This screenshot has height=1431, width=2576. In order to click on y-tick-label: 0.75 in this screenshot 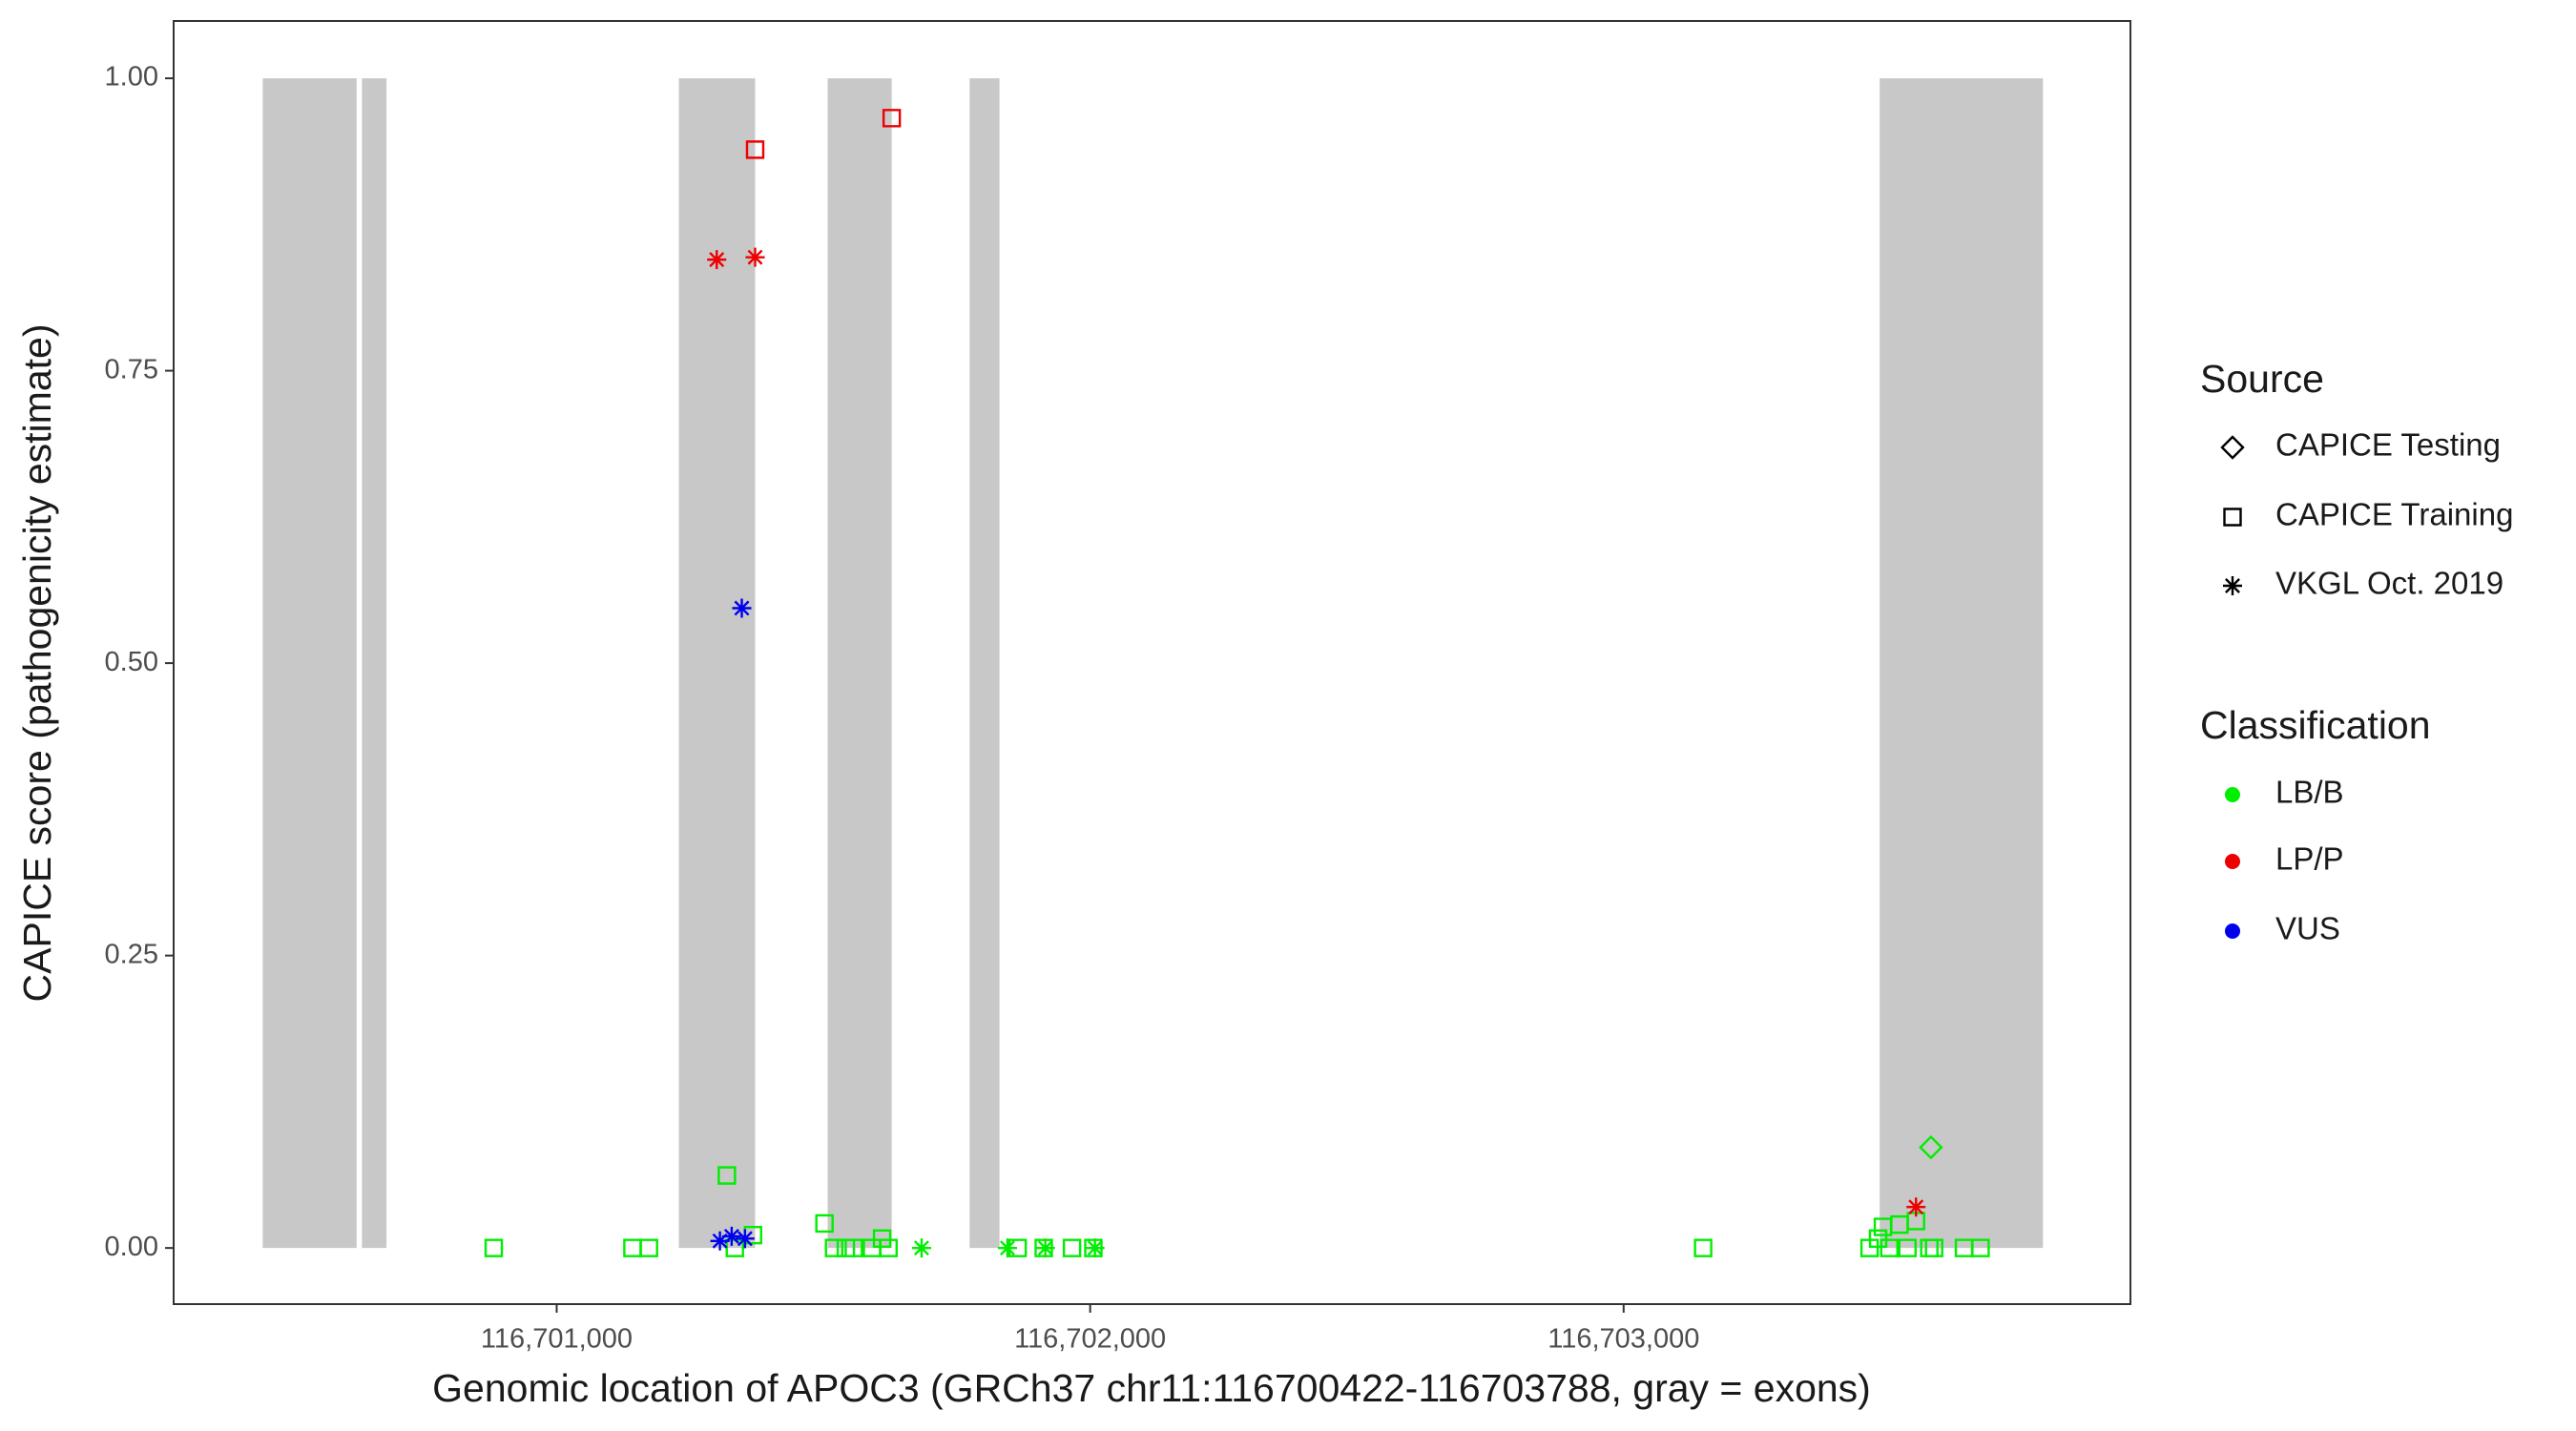, I will do `click(131, 369)`.